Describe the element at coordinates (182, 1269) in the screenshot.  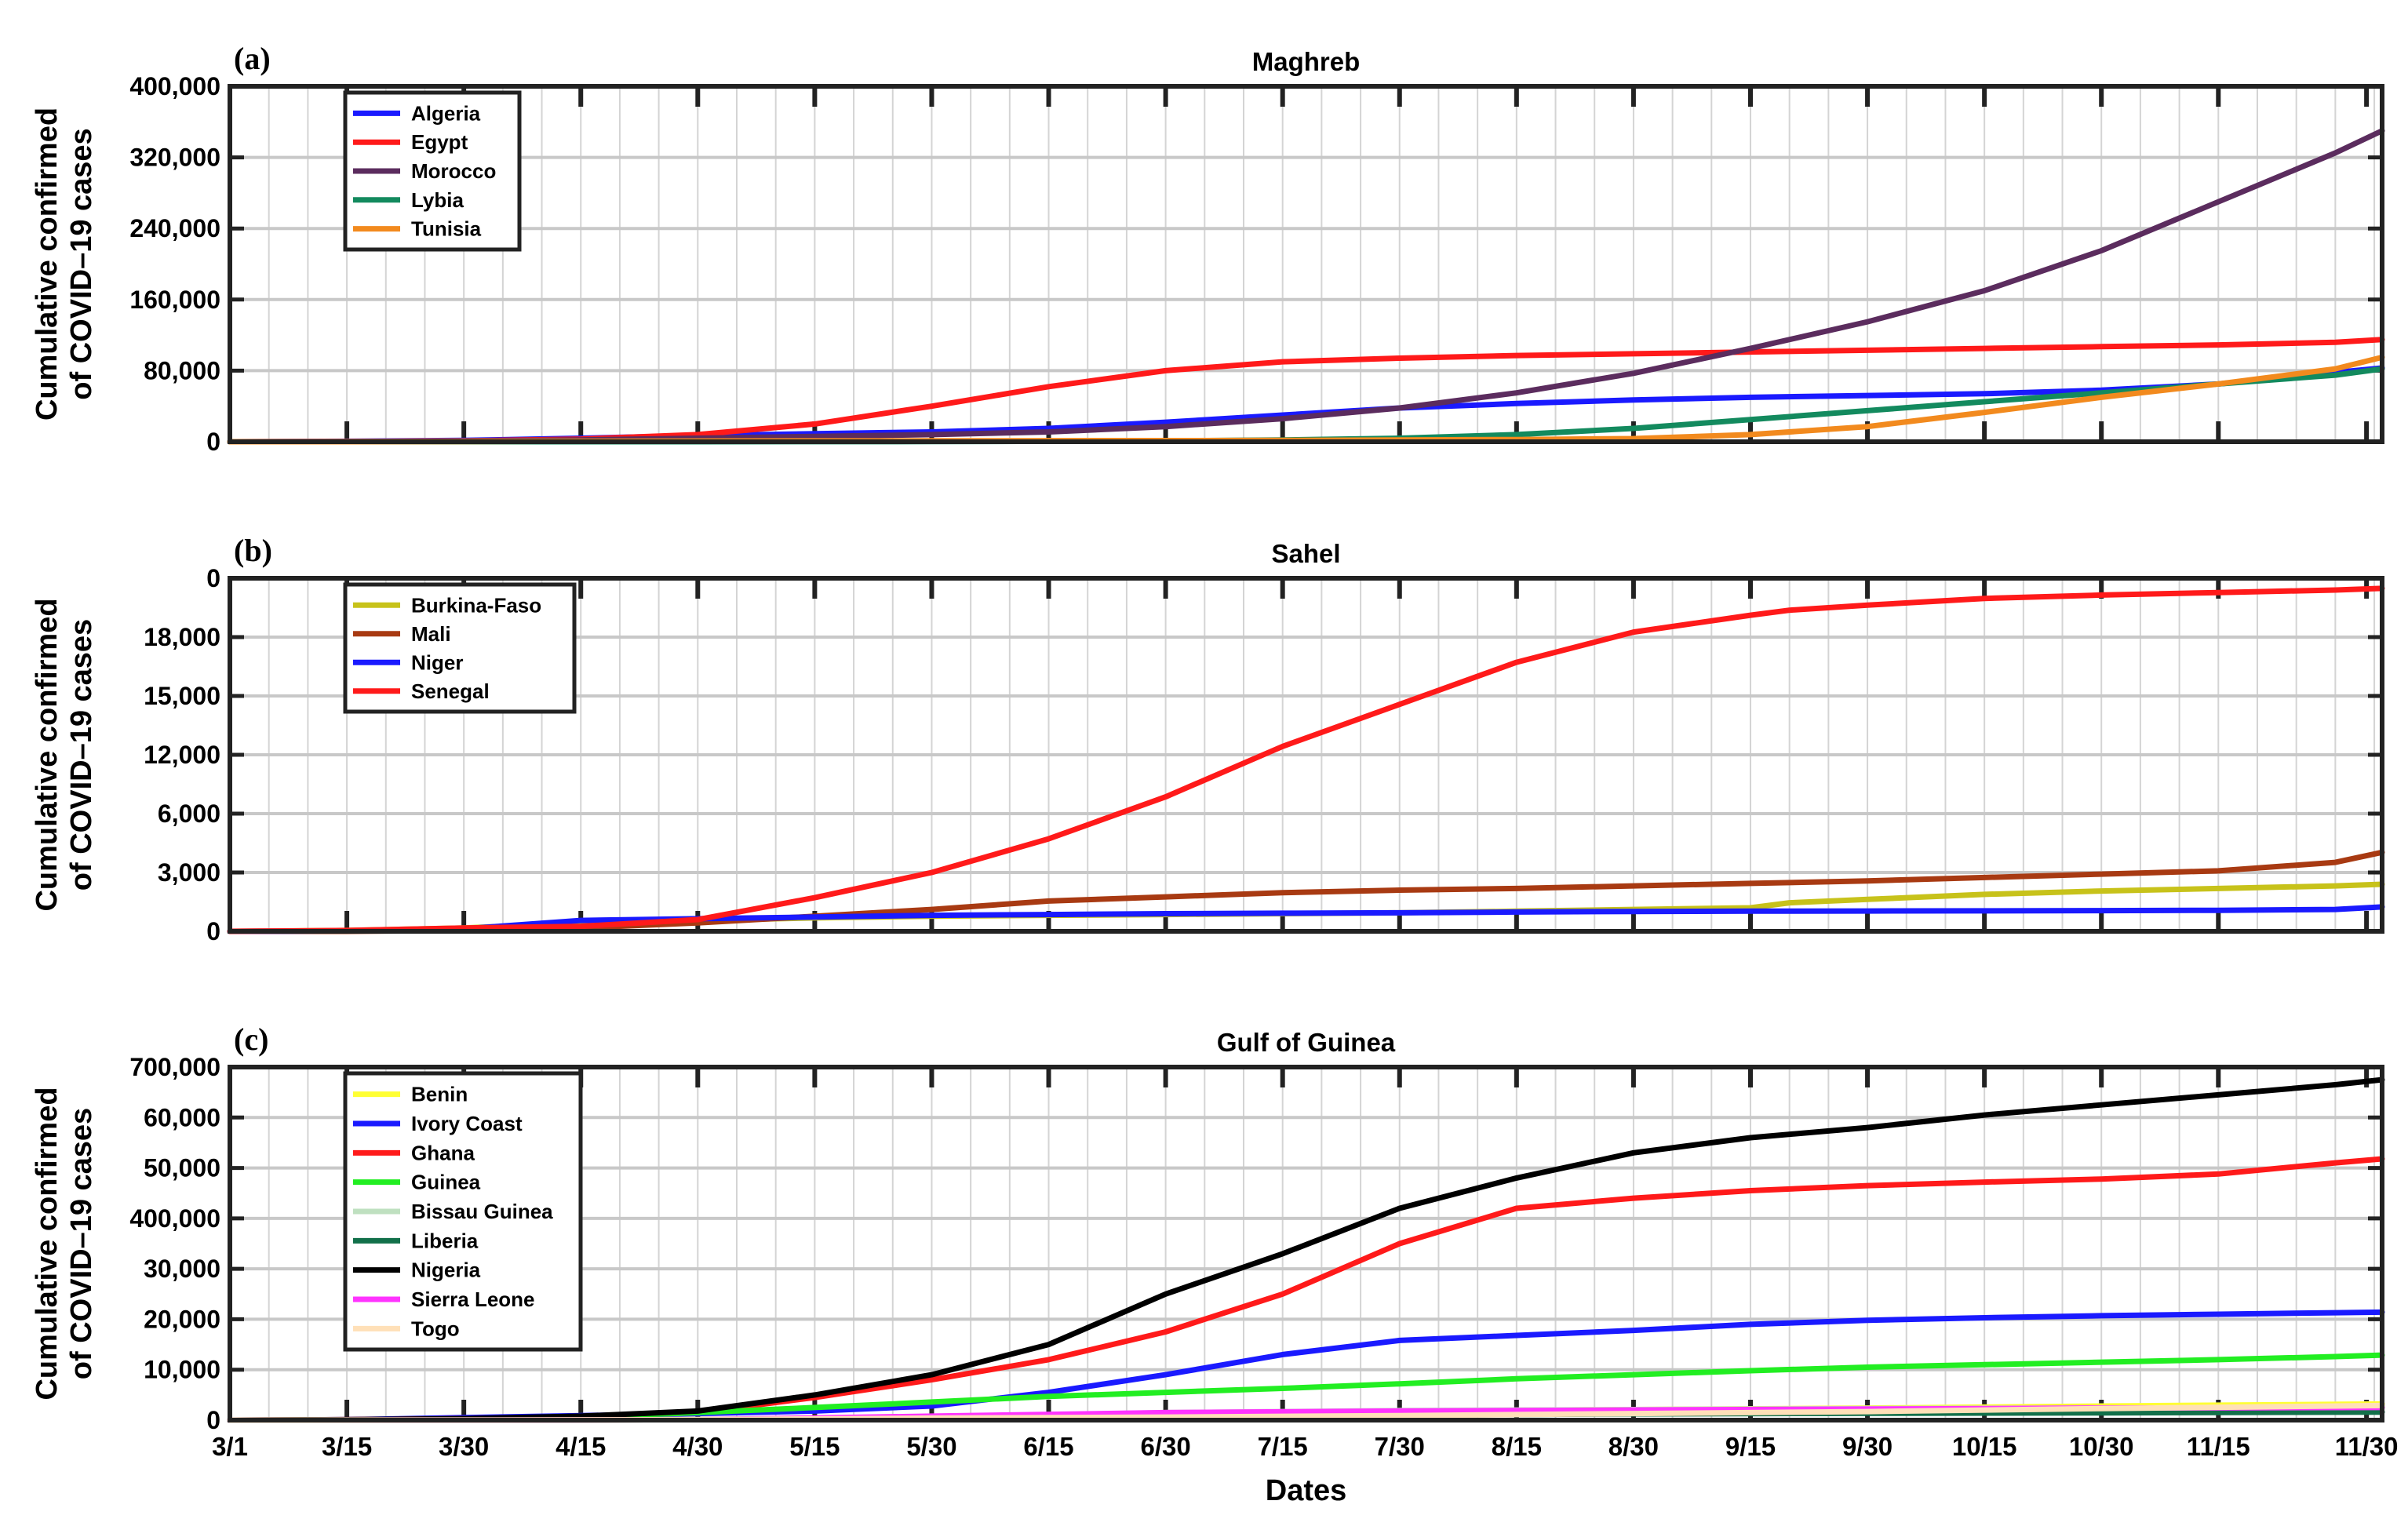
I see `y-tick-label: 30,000` at that location.